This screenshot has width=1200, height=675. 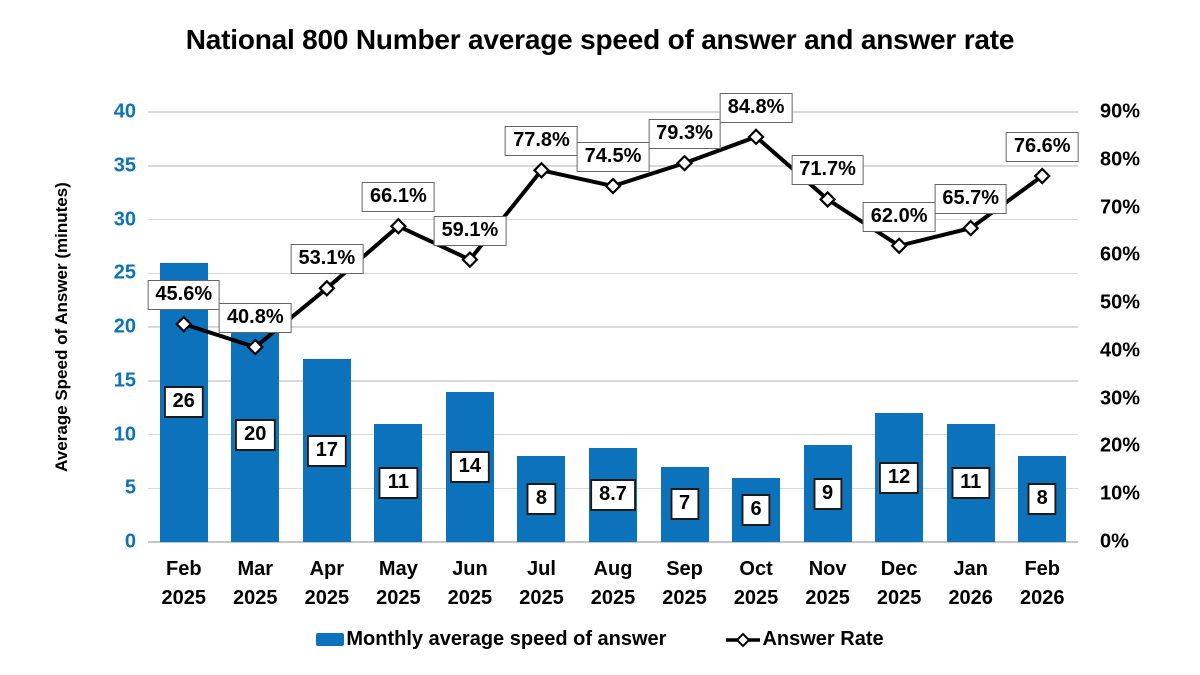 What do you see at coordinates (470, 466) in the screenshot?
I see `bar-value-label: 14` at bounding box center [470, 466].